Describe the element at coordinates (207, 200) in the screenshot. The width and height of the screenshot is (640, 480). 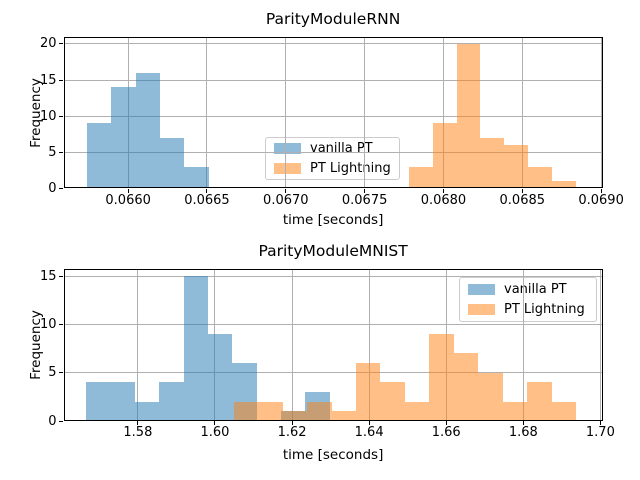
I see `x-tick-label: 0.0665` at that location.